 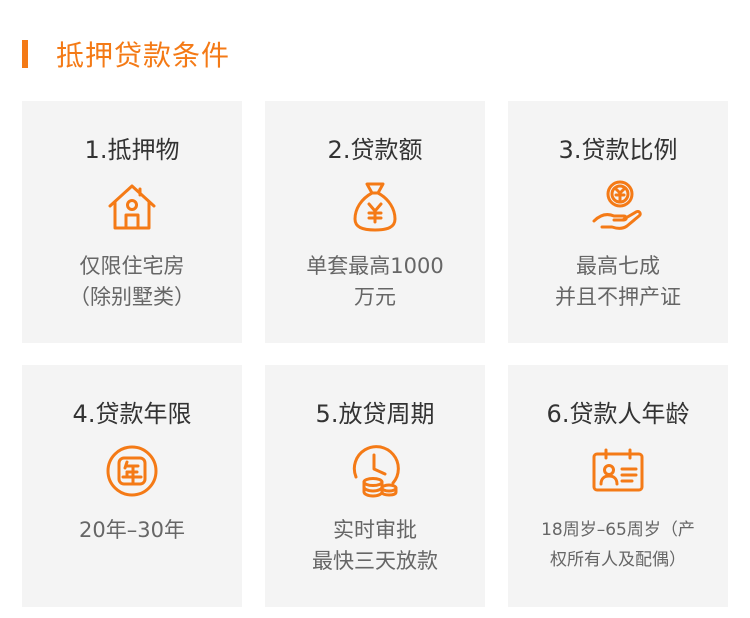 What do you see at coordinates (618, 281) in the screenshot?
I see `card-description: 最高七成 并且不押产证` at bounding box center [618, 281].